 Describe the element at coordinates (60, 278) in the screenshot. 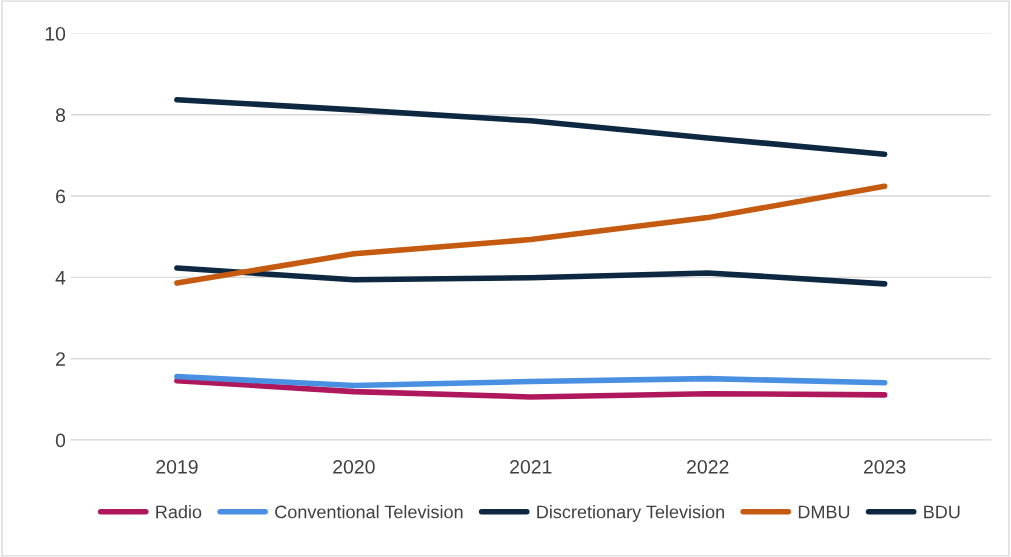

I see `y-tick-label: 4` at that location.